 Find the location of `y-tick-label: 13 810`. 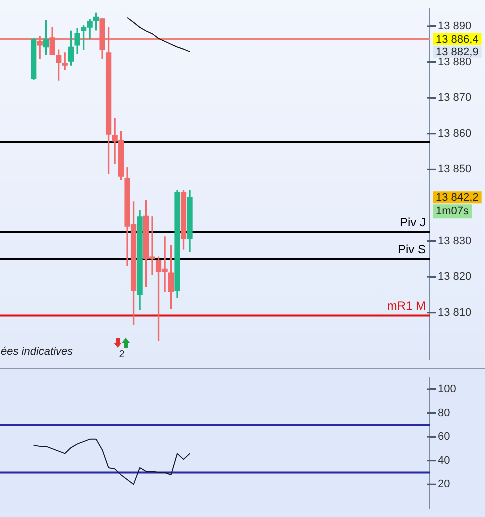

y-tick-label: 13 810 is located at coordinates (455, 312).